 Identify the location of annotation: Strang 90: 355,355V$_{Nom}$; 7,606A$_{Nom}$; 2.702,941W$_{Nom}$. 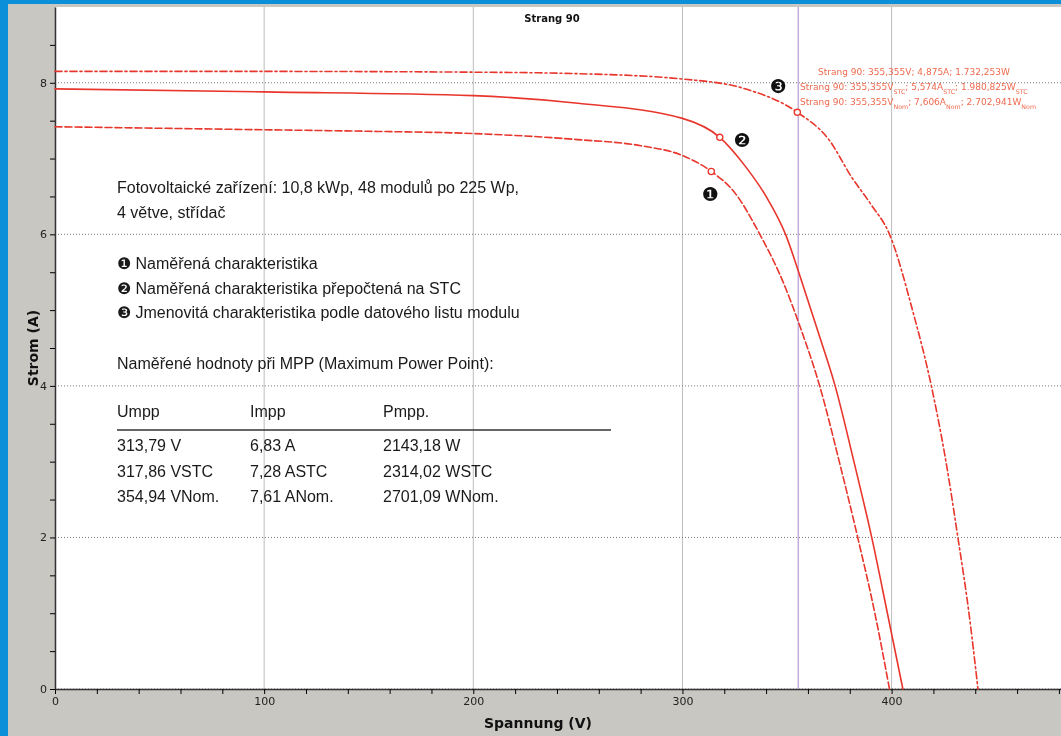
(918, 103).